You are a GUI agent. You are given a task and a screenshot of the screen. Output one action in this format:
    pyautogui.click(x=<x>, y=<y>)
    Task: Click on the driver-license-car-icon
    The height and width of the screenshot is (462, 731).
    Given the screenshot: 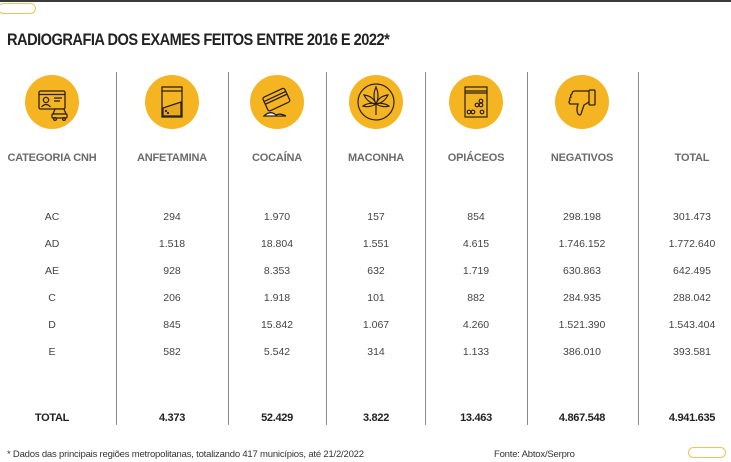 What is the action you would take?
    pyautogui.click(x=52, y=102)
    